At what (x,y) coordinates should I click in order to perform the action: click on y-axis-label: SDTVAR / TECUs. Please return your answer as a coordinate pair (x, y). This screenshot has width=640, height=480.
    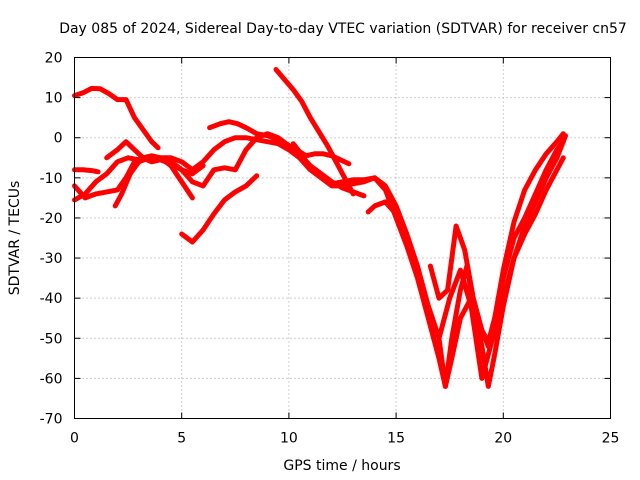
    Looking at the image, I should click on (15, 238).